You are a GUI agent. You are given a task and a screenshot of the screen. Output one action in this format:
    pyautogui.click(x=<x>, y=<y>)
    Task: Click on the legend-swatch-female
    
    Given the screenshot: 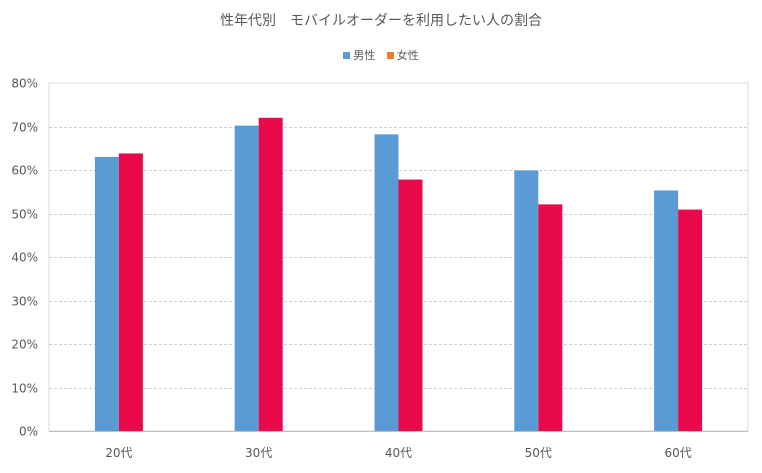 What is the action you would take?
    pyautogui.click(x=390, y=55)
    